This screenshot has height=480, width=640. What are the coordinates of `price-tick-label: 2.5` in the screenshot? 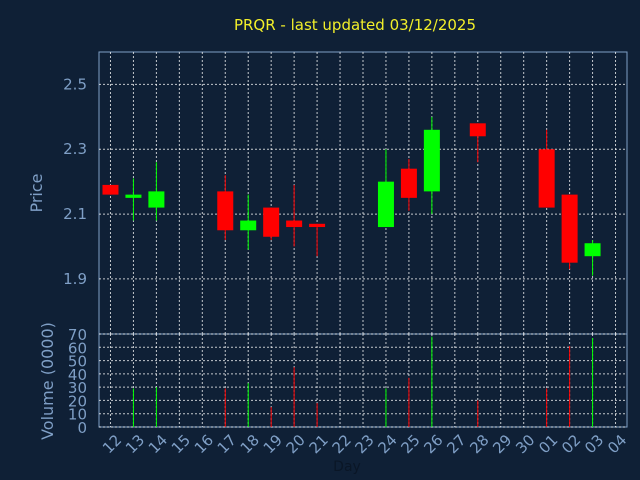 It's located at (75, 84).